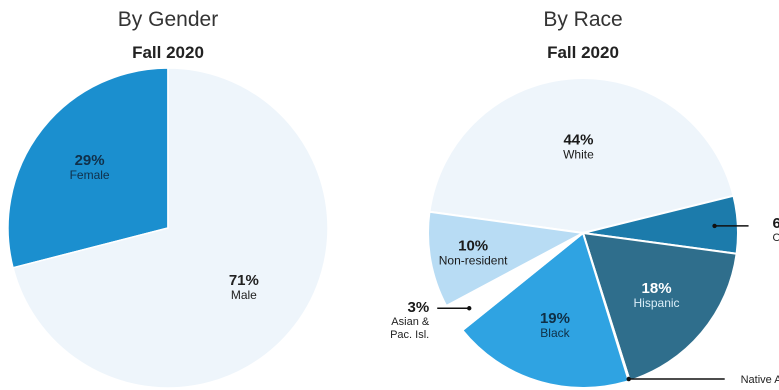  What do you see at coordinates (244, 280) in the screenshot?
I see `slice-male-value: 71%` at bounding box center [244, 280].